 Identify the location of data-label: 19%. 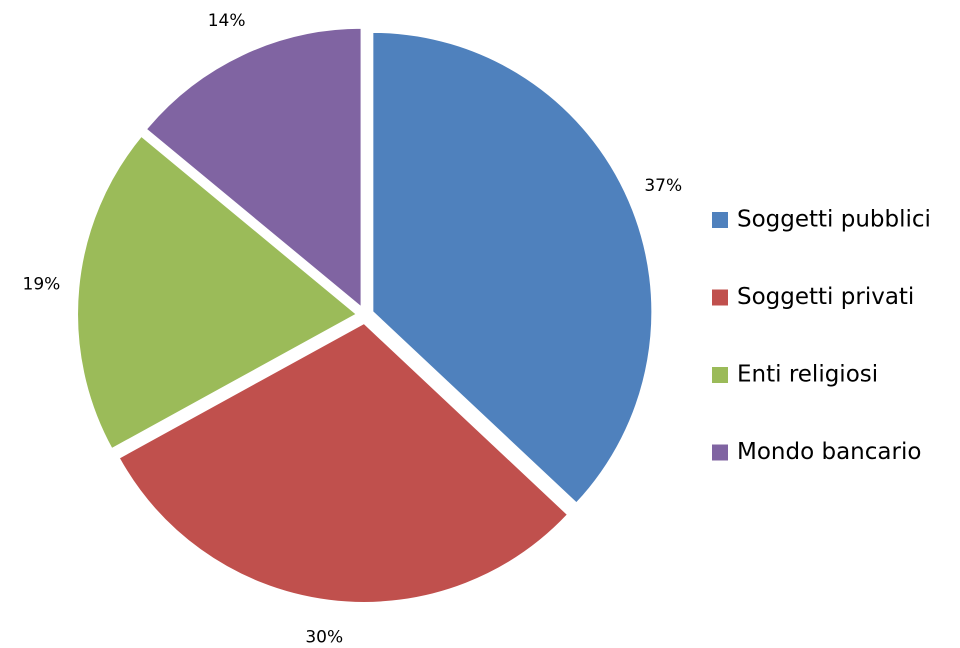
(42, 284).